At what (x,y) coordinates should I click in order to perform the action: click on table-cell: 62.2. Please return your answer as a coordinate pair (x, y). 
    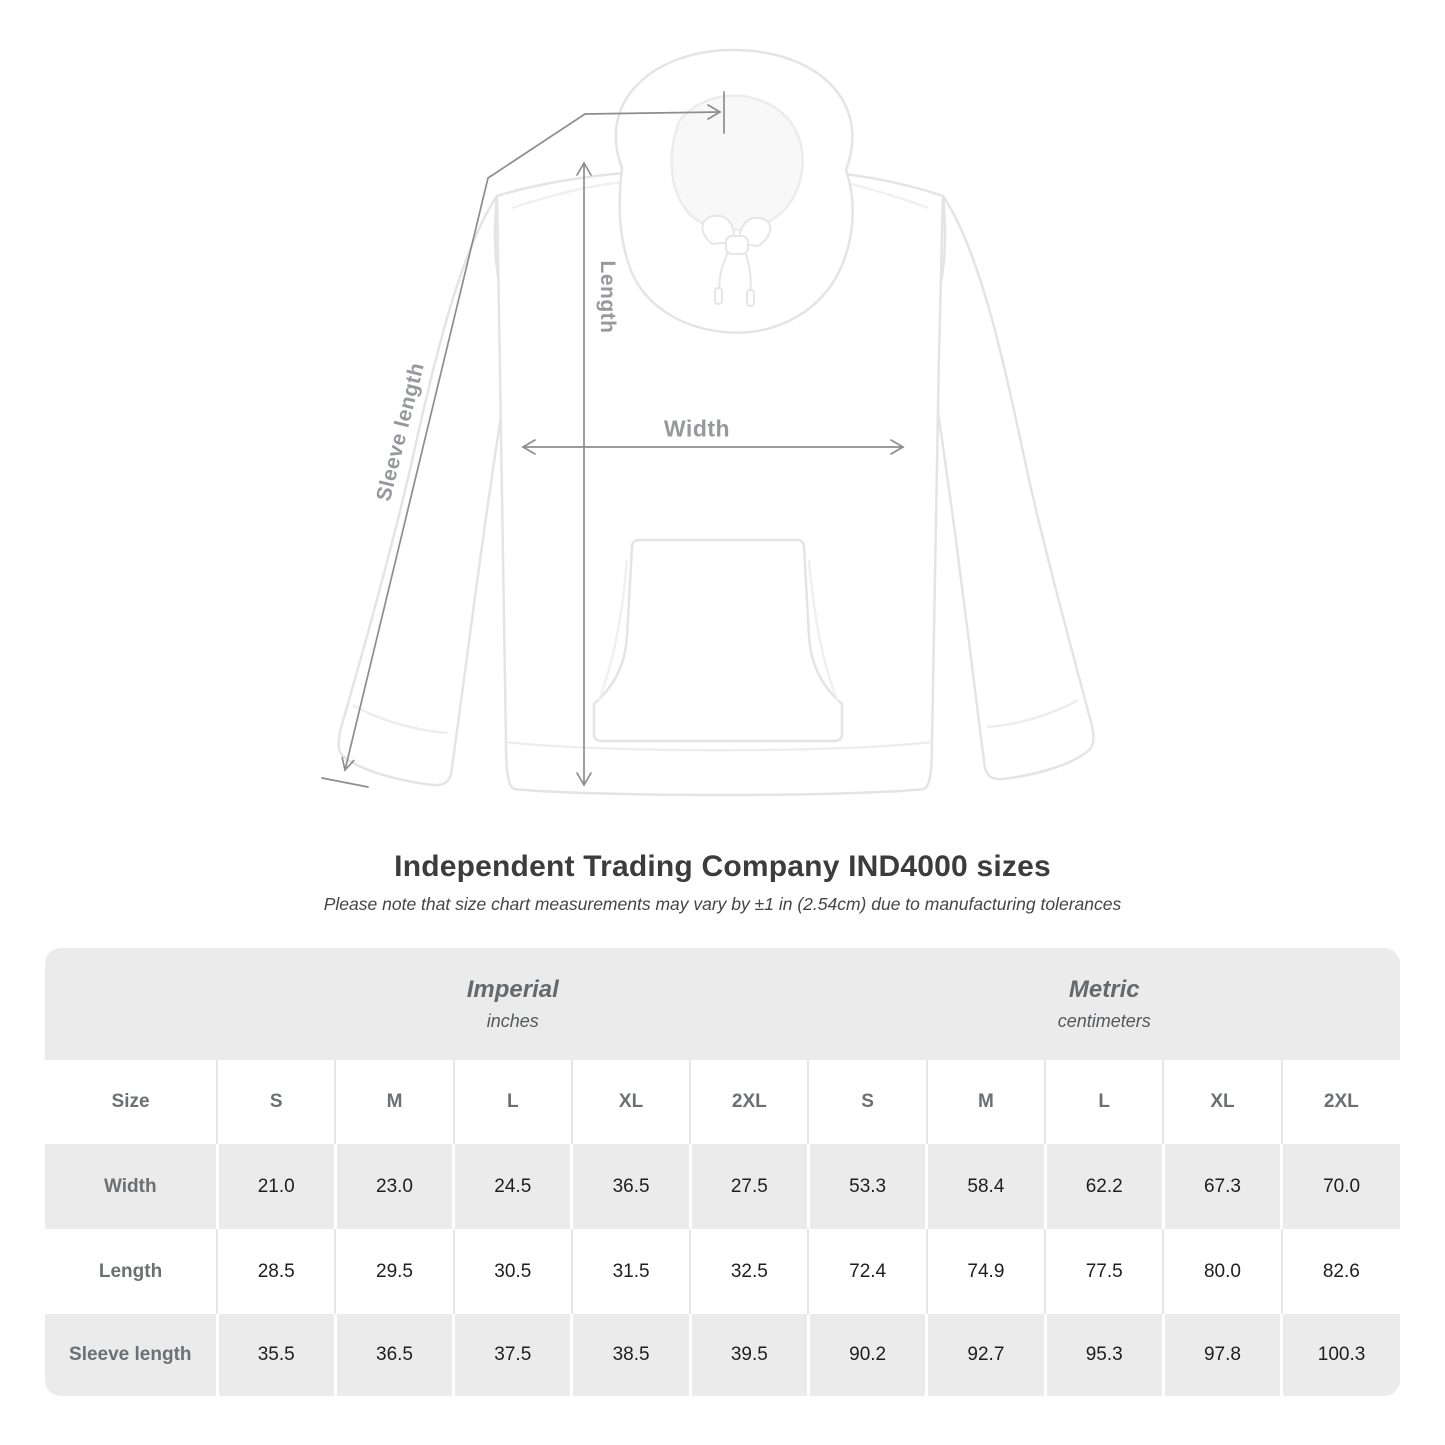
    Looking at the image, I should click on (1103, 1186).